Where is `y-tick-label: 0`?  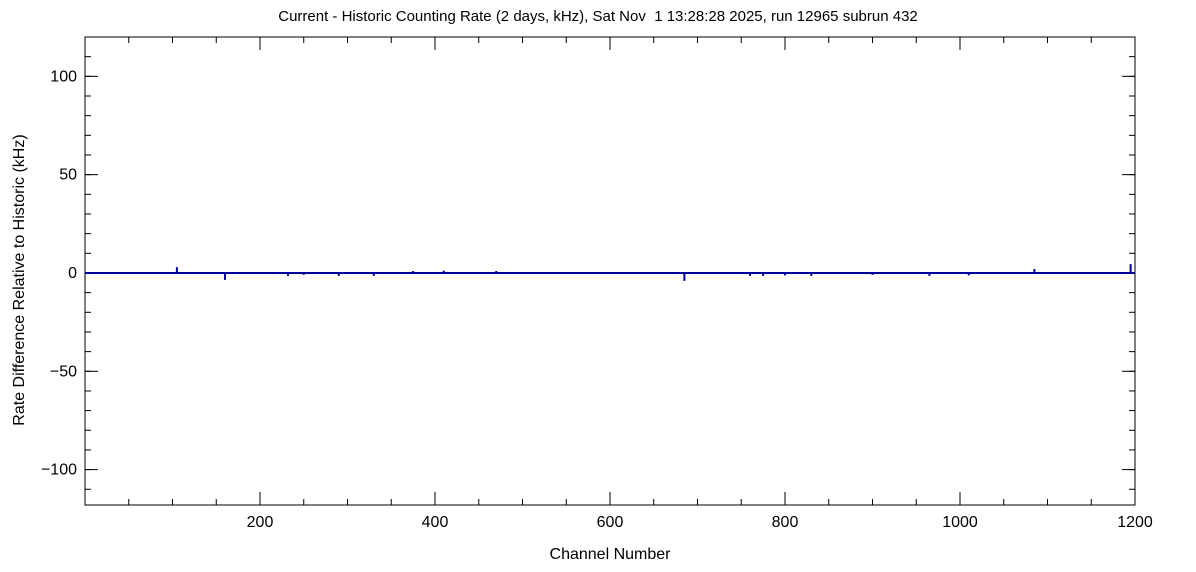 y-tick-label: 0 is located at coordinates (72, 273).